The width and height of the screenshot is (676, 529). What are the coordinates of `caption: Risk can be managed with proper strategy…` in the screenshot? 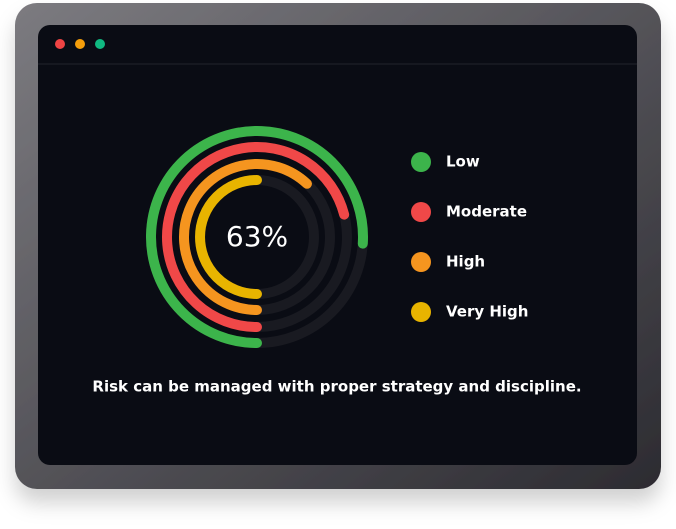 It's located at (336, 387).